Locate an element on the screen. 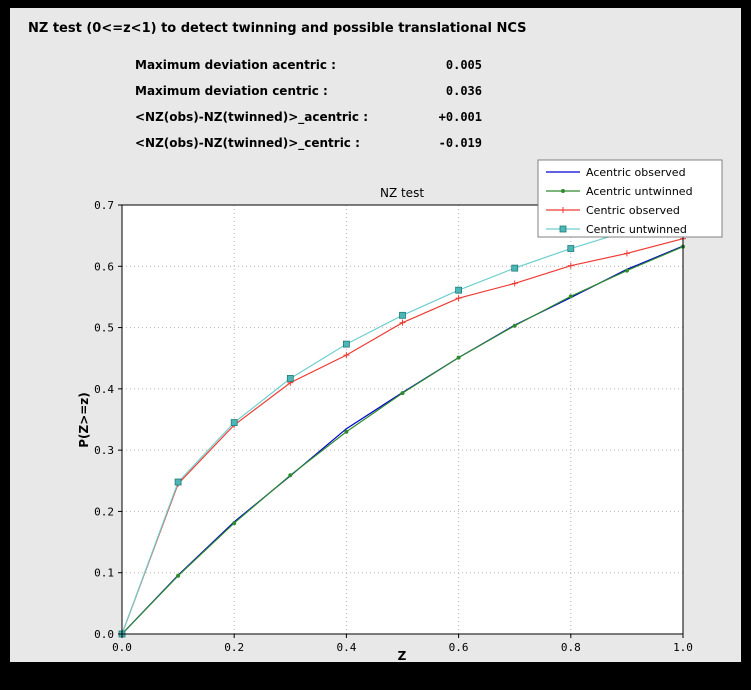 This screenshot has height=690, width=751. y-tick-label: 0.5 is located at coordinates (104, 328).